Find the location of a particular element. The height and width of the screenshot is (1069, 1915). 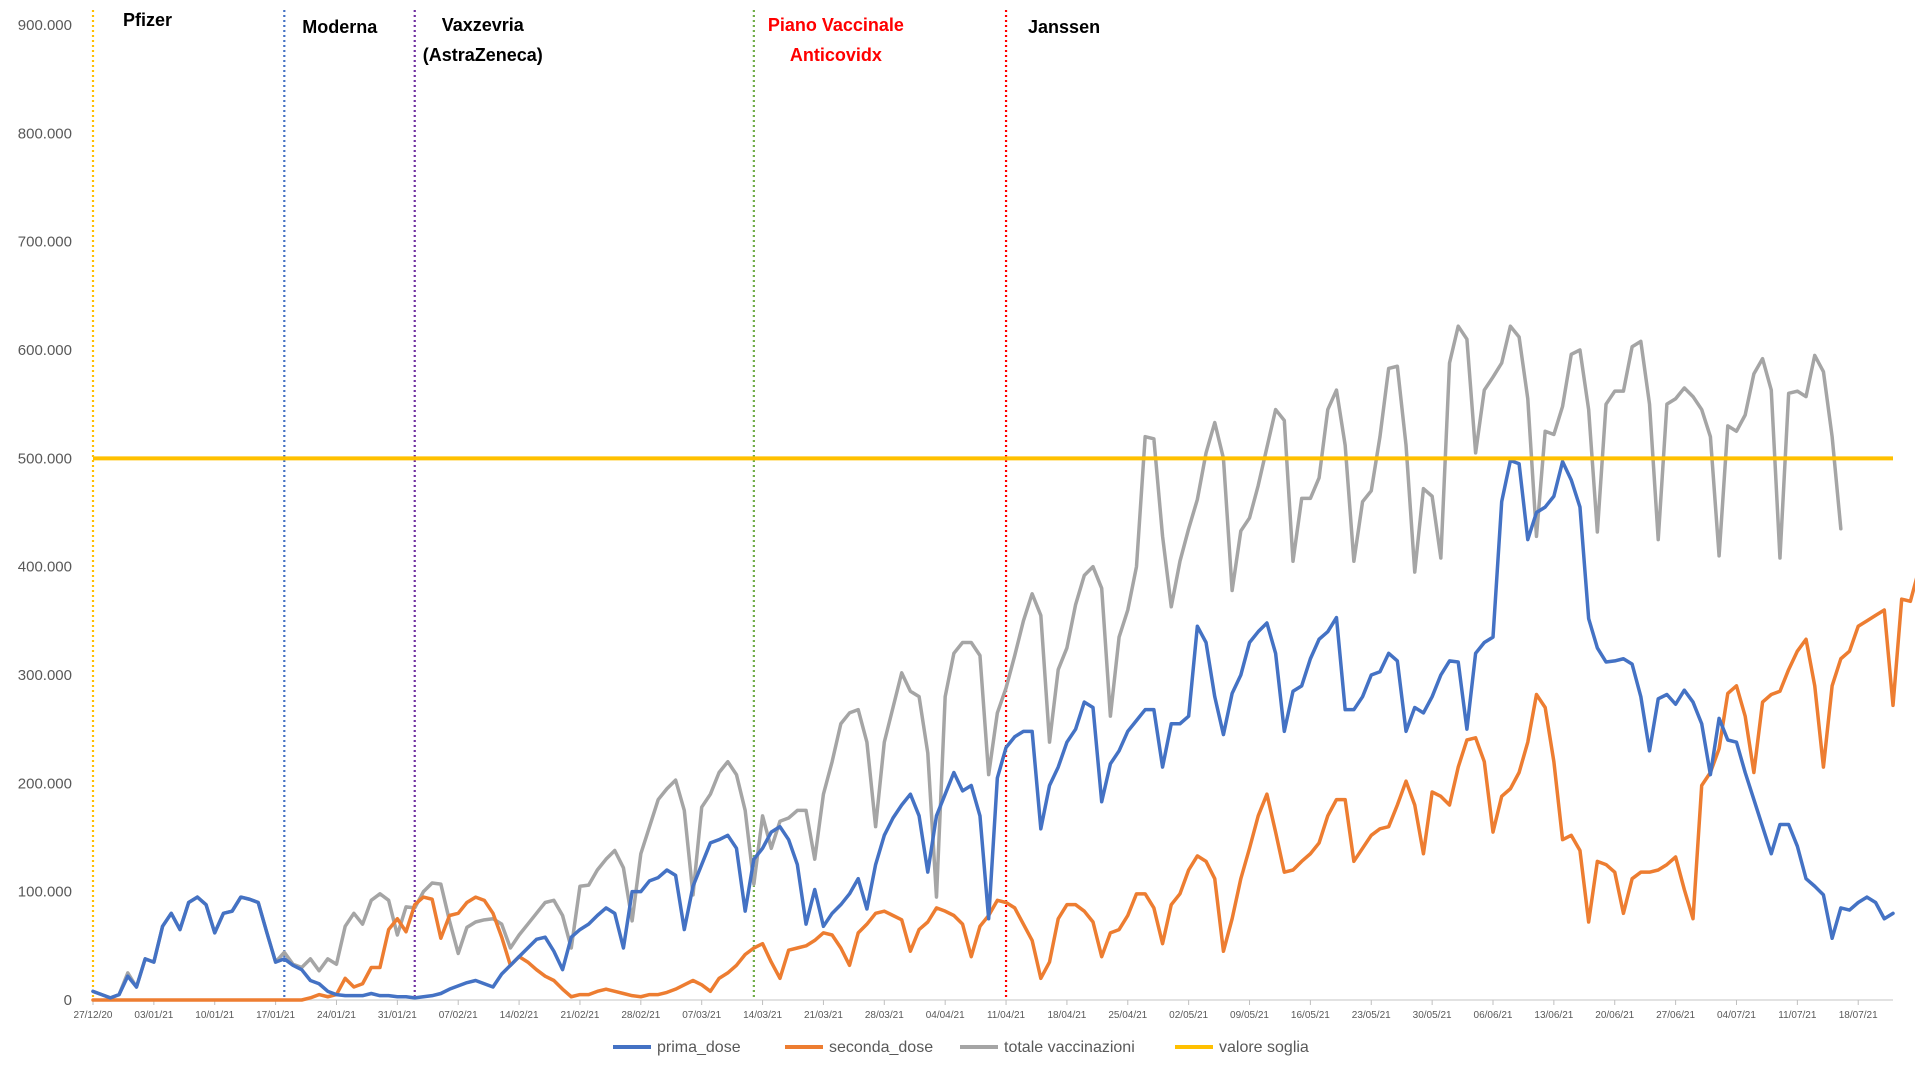

x-tick-label: 03/01/21 is located at coordinates (153, 1015).